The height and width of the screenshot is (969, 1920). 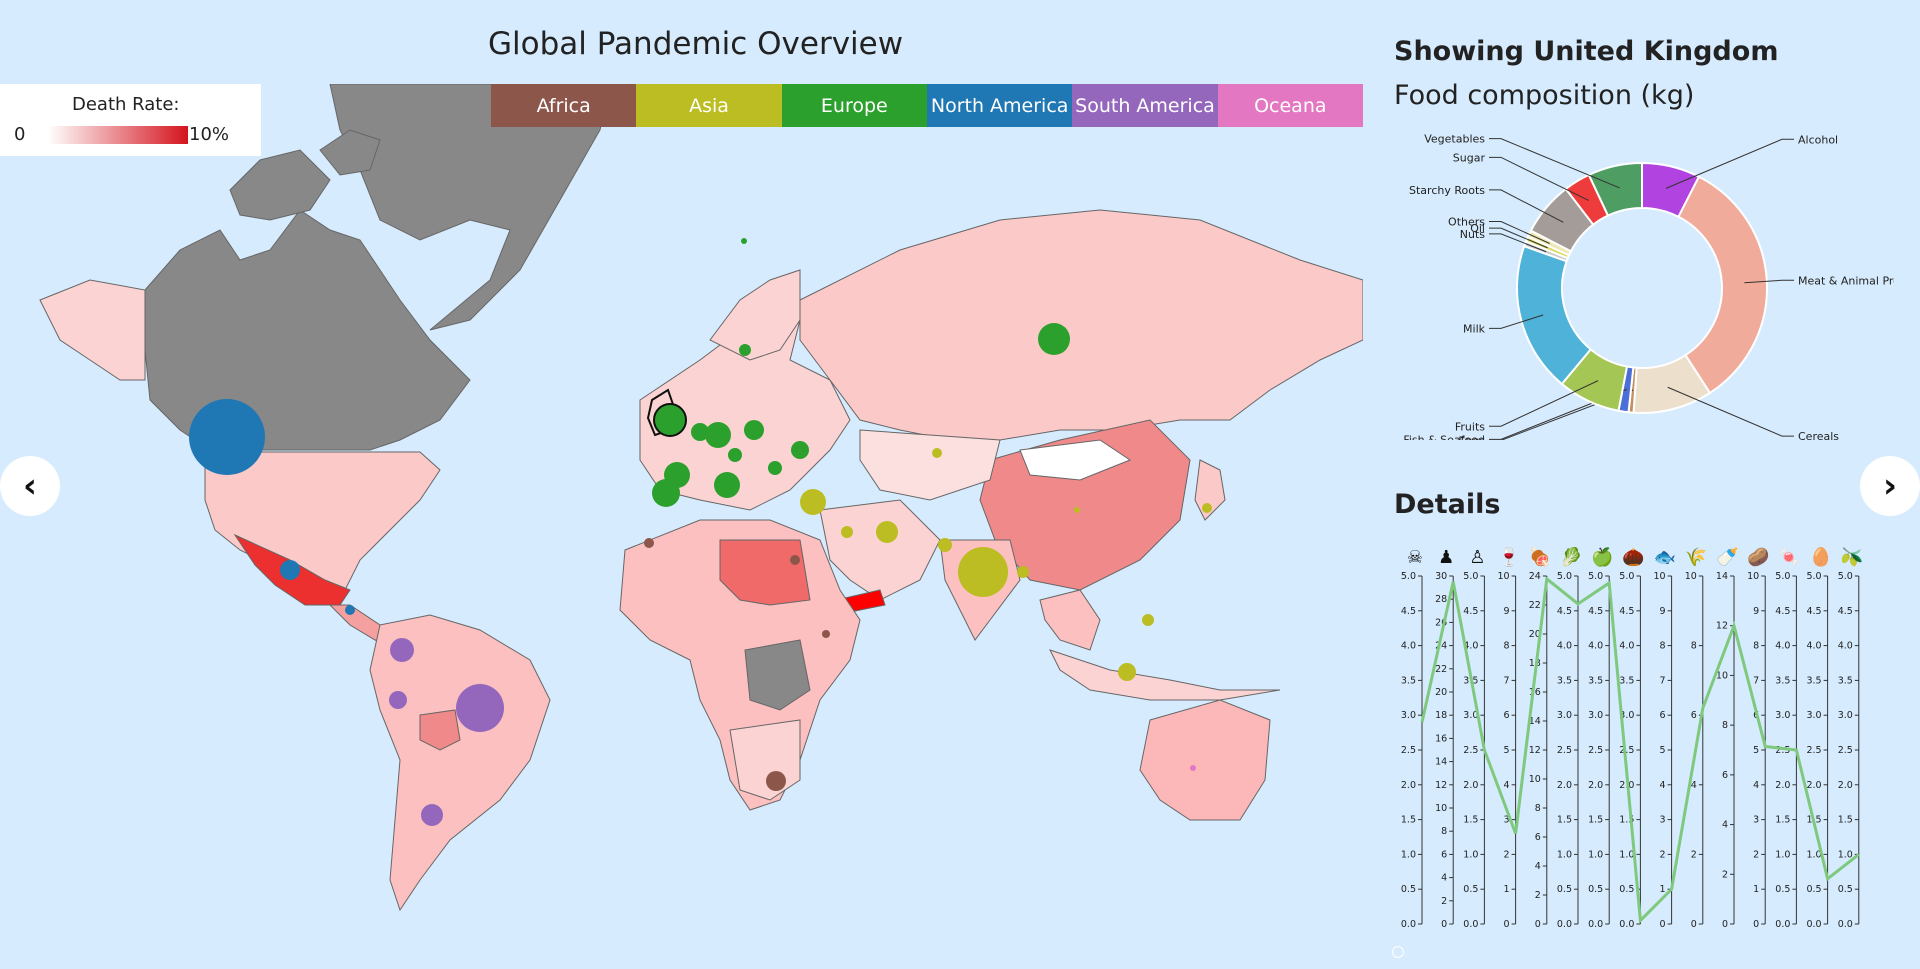 What do you see at coordinates (795, 560) in the screenshot?
I see `bubble-egypt` at bounding box center [795, 560].